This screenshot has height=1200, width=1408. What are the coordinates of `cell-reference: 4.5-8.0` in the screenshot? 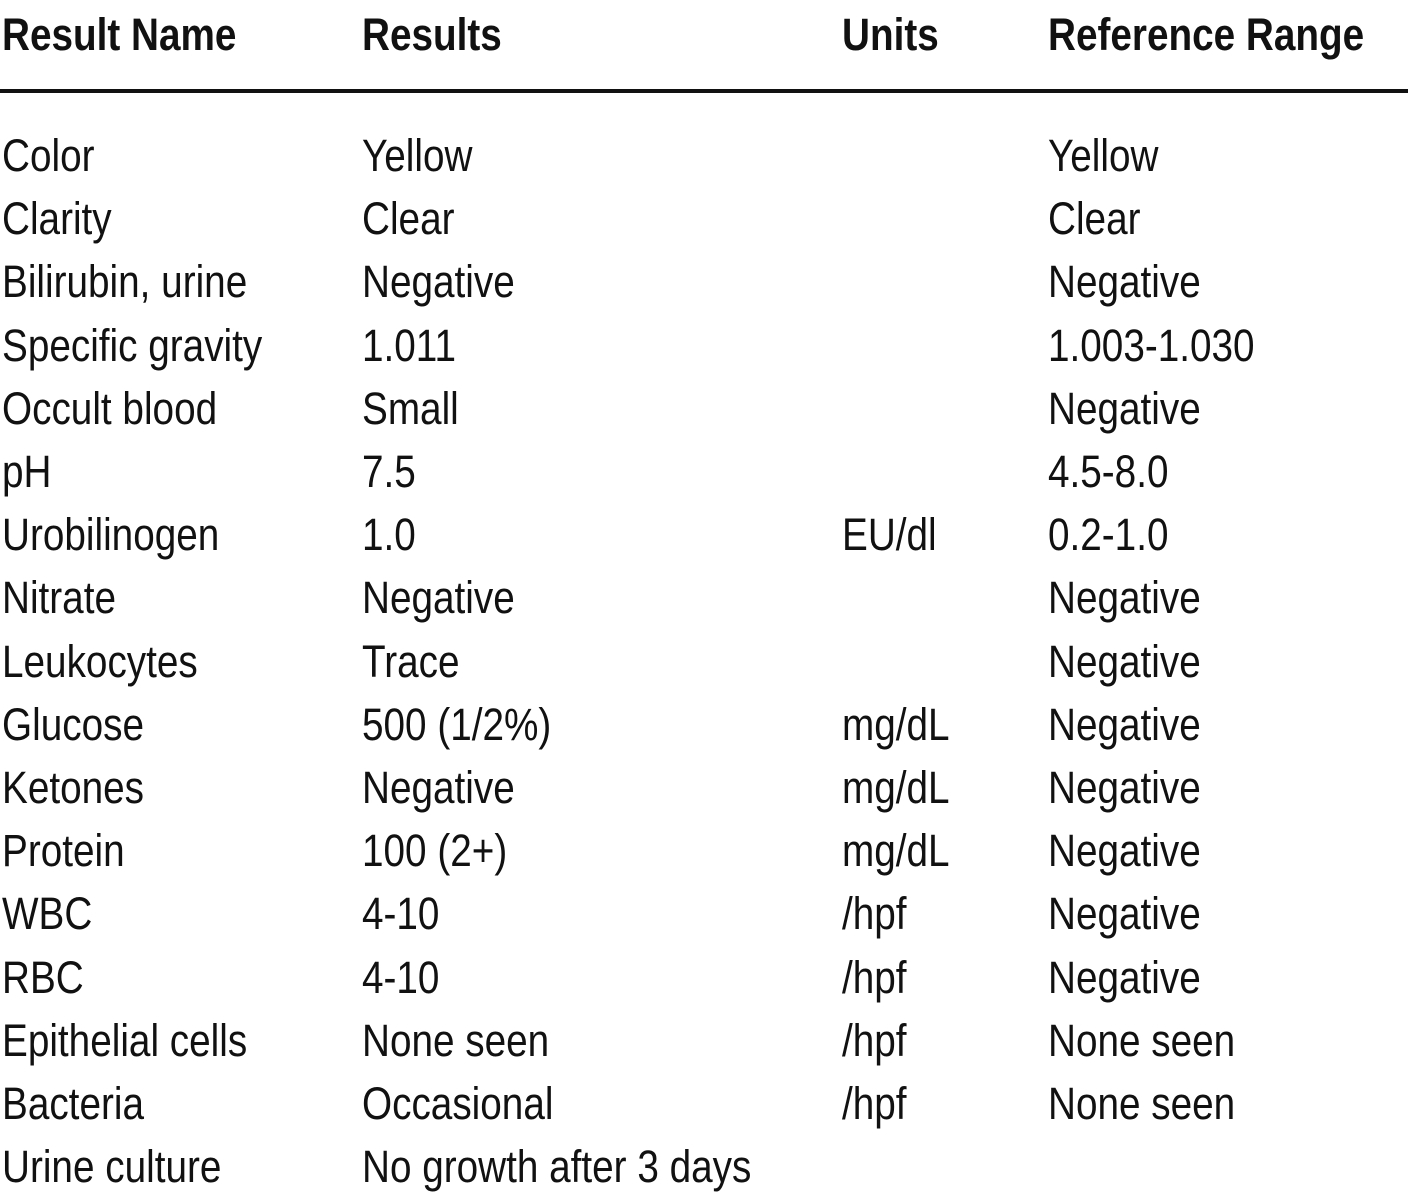 It's located at (1108, 471).